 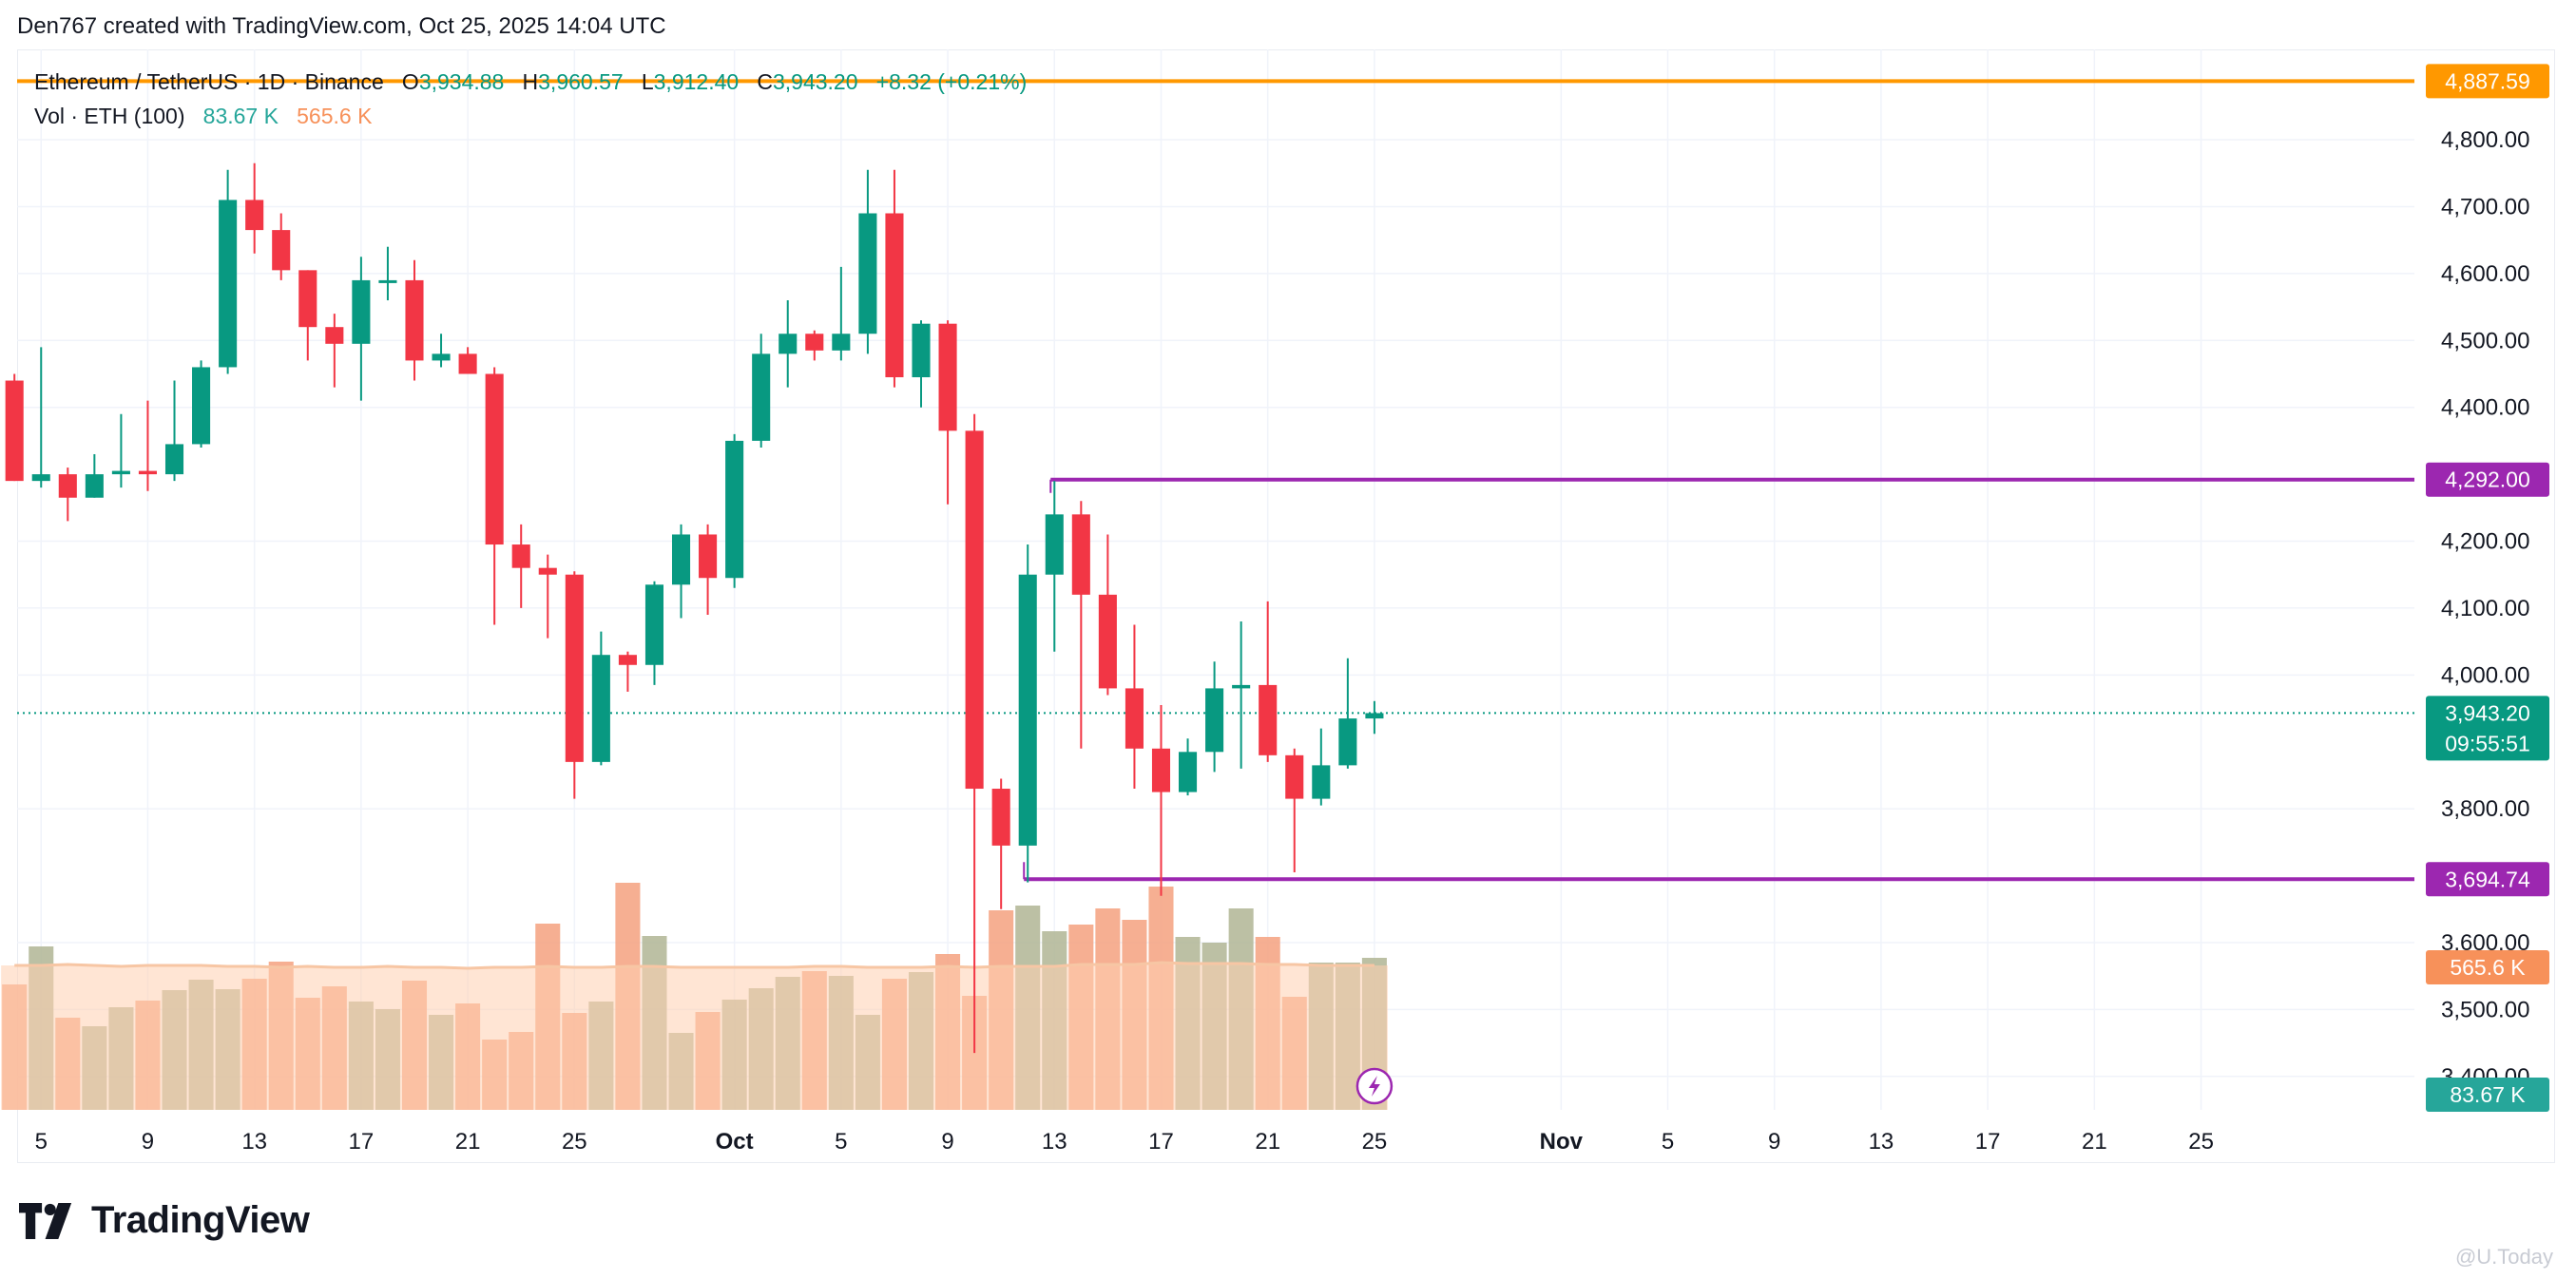 I want to click on price-level-tag: 4,887.59, so click(x=2488, y=80).